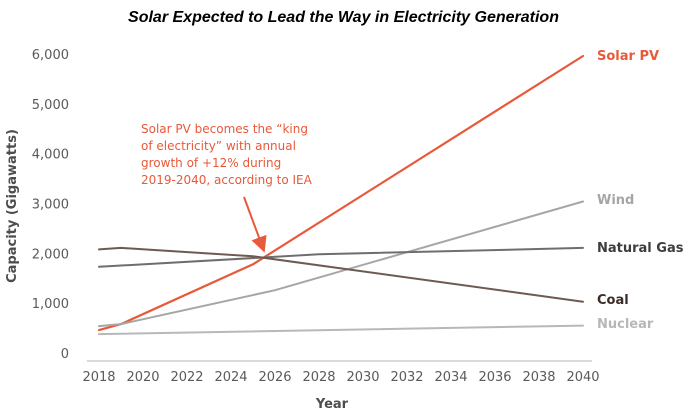 The width and height of the screenshot is (687, 415). I want to click on natural-gas-line, so click(341, 257).